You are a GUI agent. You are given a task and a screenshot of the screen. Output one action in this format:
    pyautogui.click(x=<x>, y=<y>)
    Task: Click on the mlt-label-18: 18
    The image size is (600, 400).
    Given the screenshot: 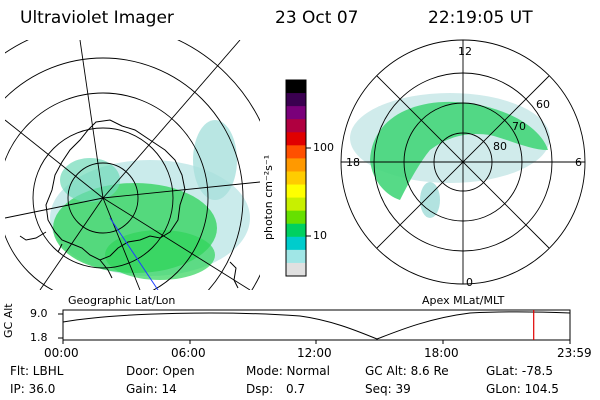 What is the action you would take?
    pyautogui.click(x=353, y=162)
    